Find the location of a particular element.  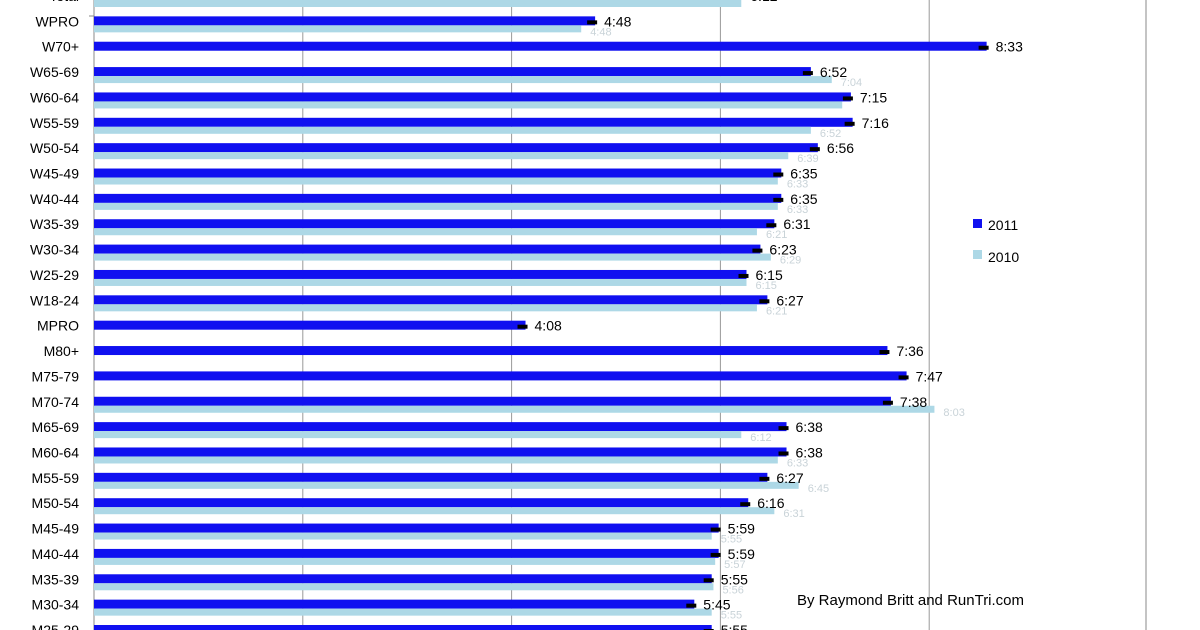

category-label: M80+ is located at coordinates (61, 351).